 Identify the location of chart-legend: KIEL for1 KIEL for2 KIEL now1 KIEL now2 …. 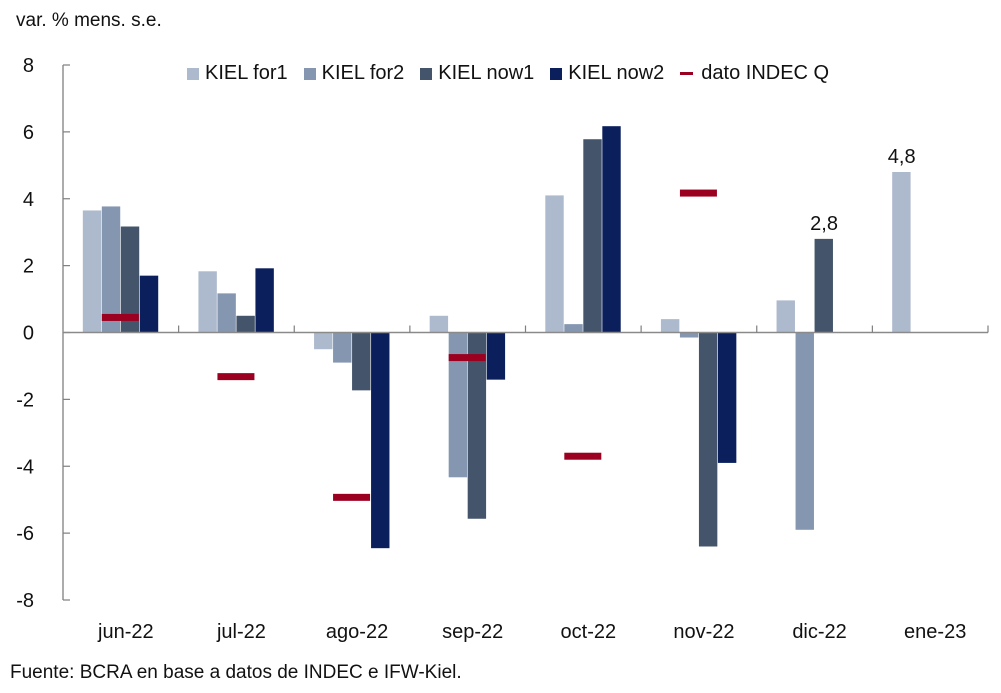
(508, 73).